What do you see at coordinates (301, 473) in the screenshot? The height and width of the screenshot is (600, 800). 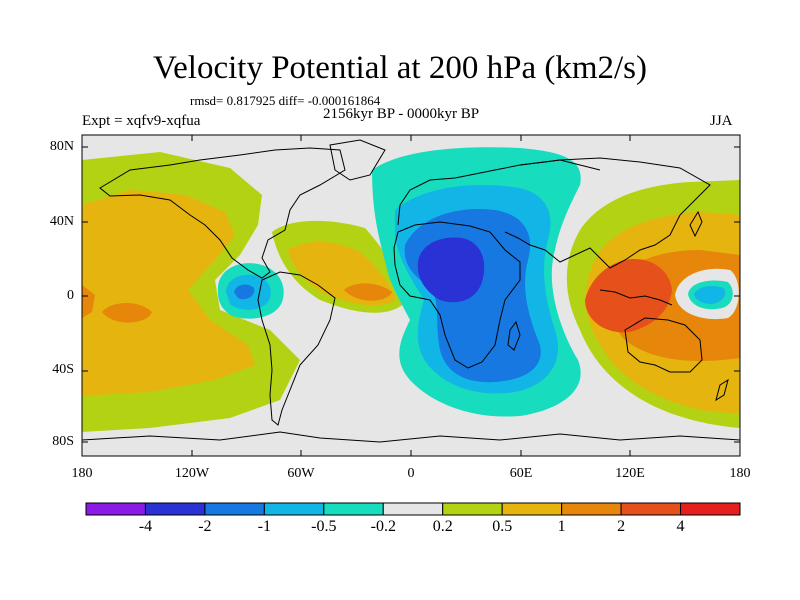 I see `lon-label-60w: 60W` at bounding box center [301, 473].